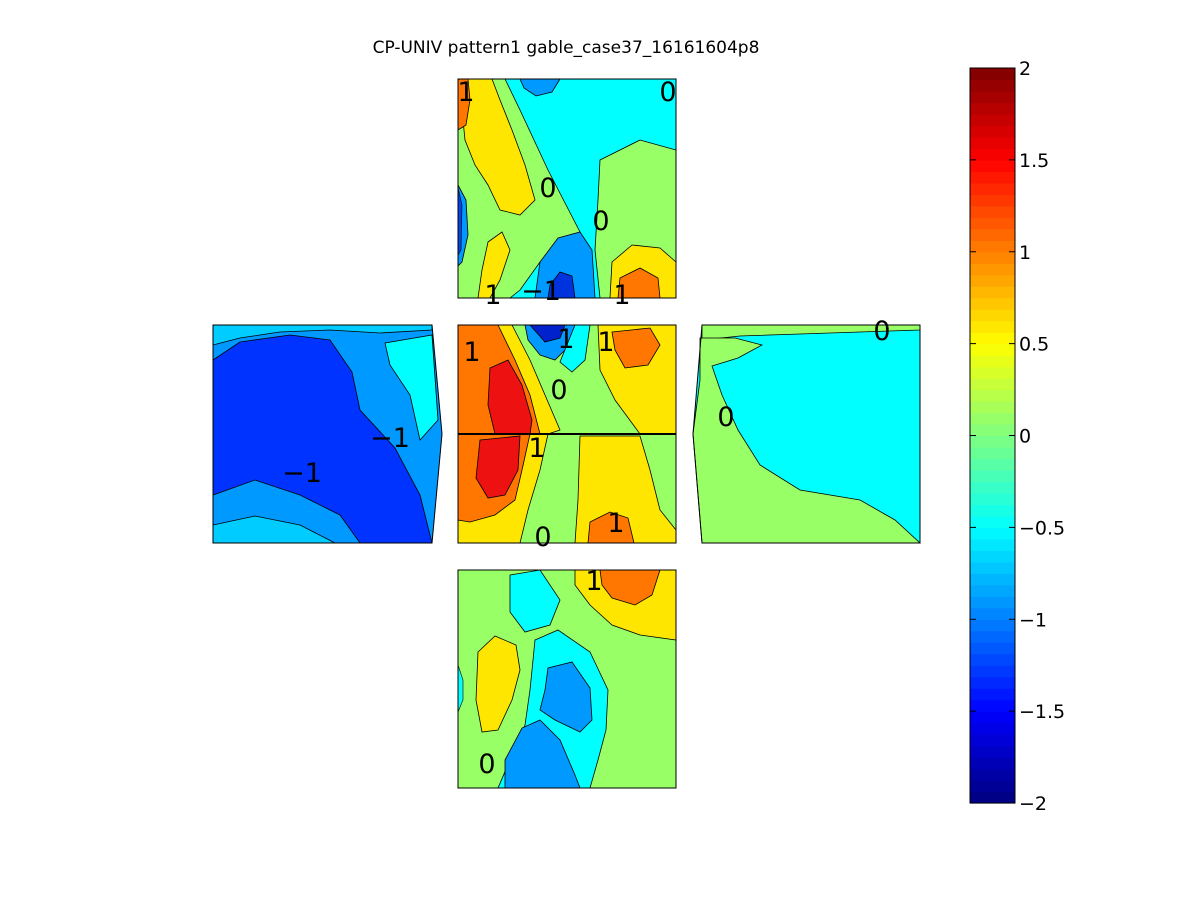 The height and width of the screenshot is (901, 1201). What do you see at coordinates (992, 436) in the screenshot?
I see `colorbar-bands` at bounding box center [992, 436].